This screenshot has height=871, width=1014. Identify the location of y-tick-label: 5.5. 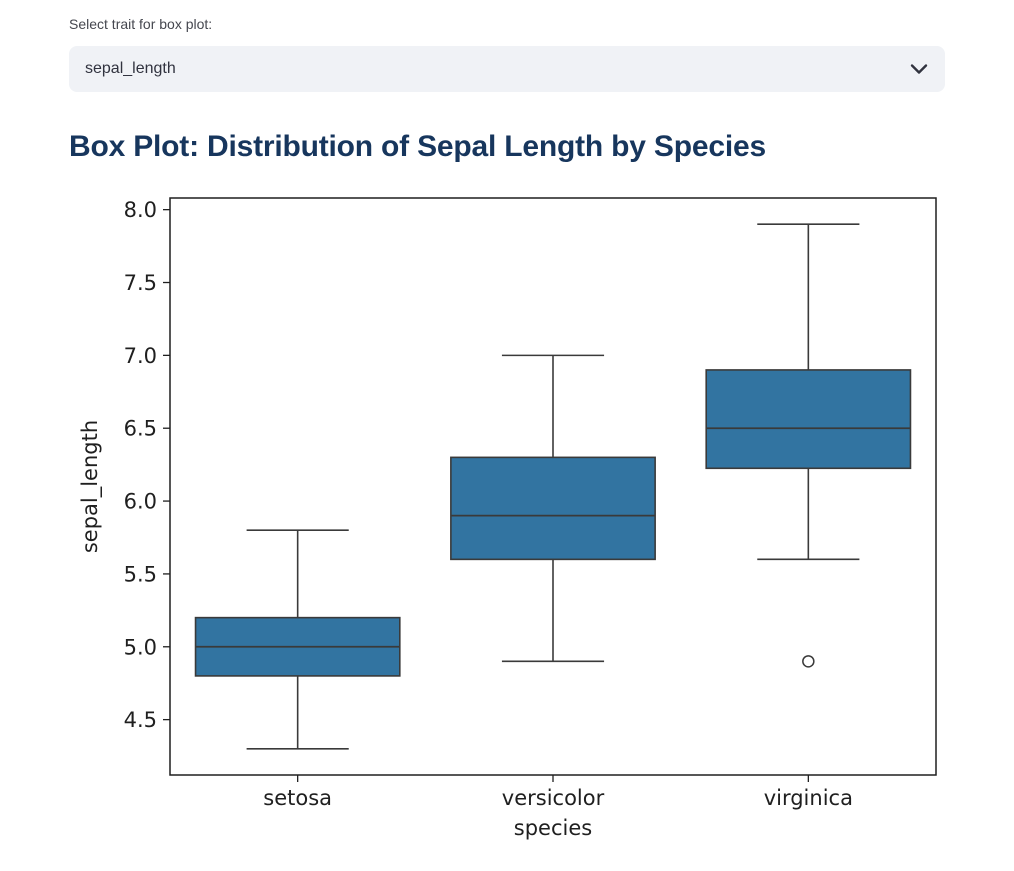
(140, 574).